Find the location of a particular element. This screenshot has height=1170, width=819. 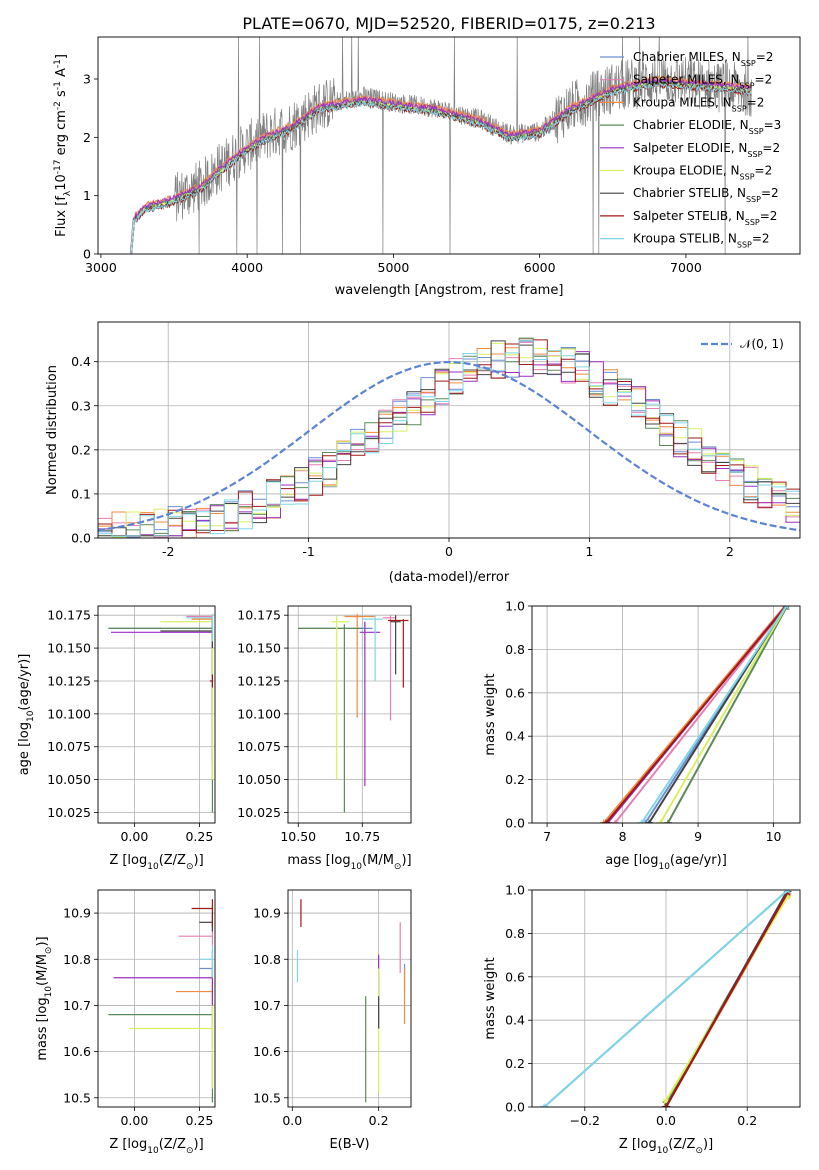

age-vs-mass-xtick-label: 10.50 is located at coordinates (298, 836).